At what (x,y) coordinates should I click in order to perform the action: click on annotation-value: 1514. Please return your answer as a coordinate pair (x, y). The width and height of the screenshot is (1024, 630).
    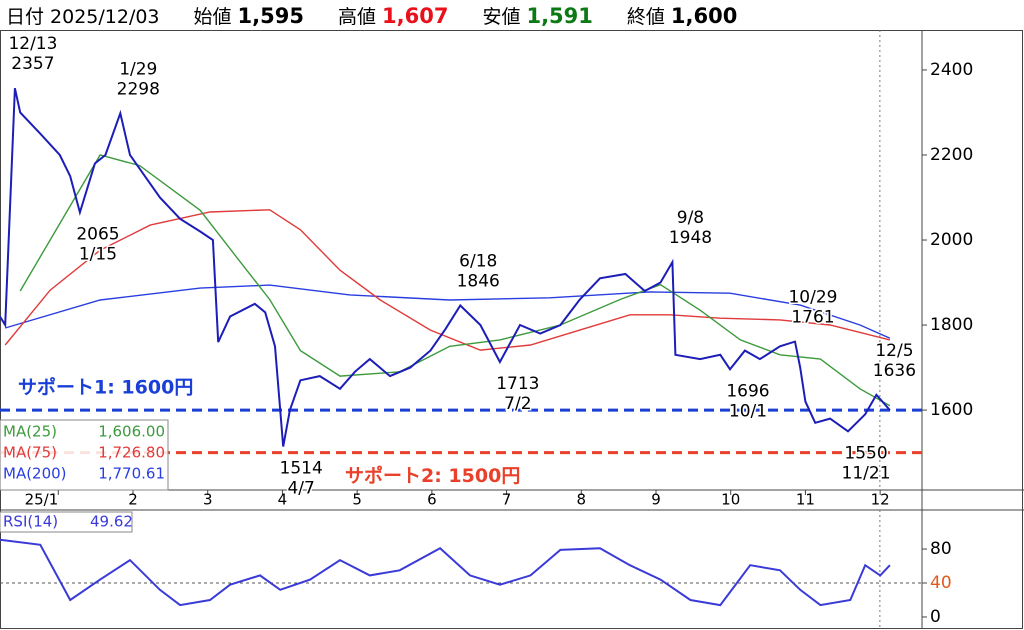
    Looking at the image, I should click on (301, 469).